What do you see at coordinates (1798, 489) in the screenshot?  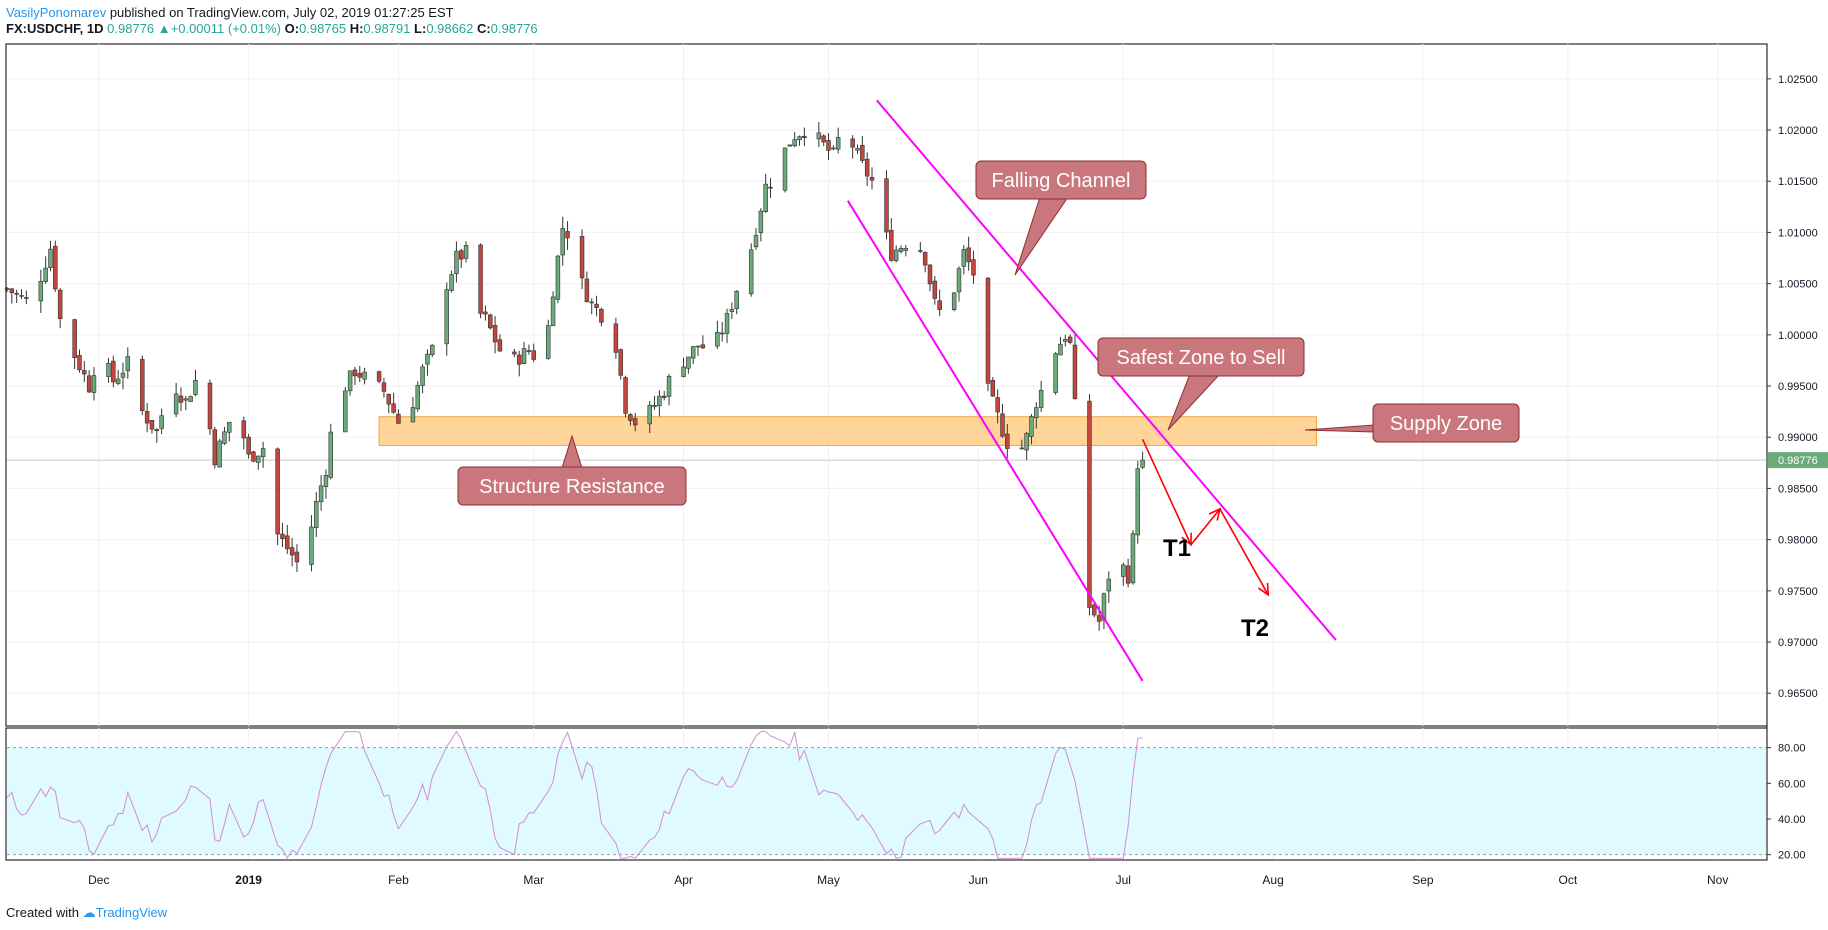 I see `y-tick-label: 0.98500` at bounding box center [1798, 489].